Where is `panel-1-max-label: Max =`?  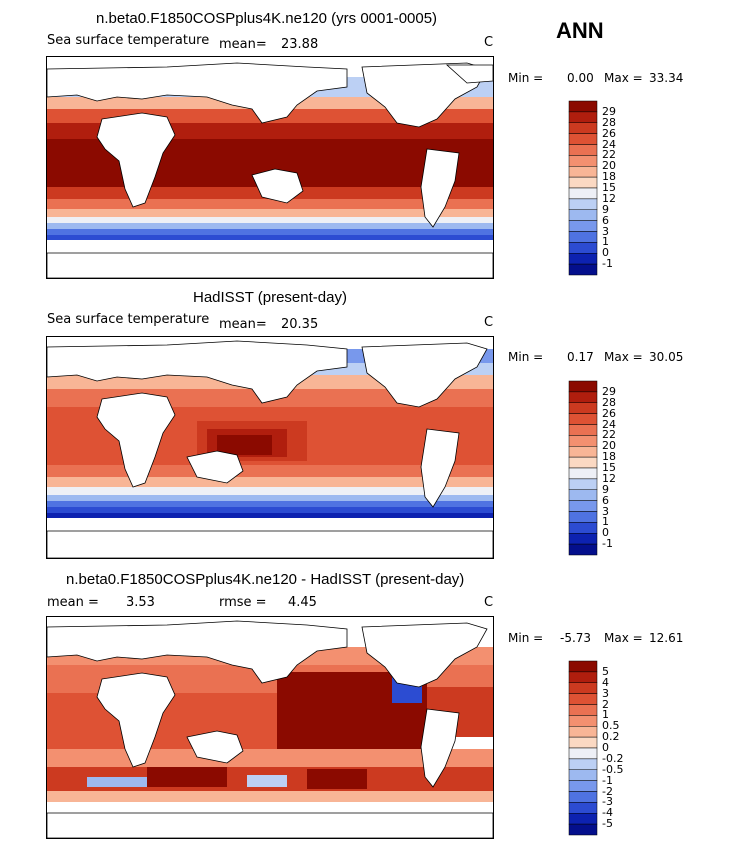 panel-1-max-label: Max = is located at coordinates (623, 78).